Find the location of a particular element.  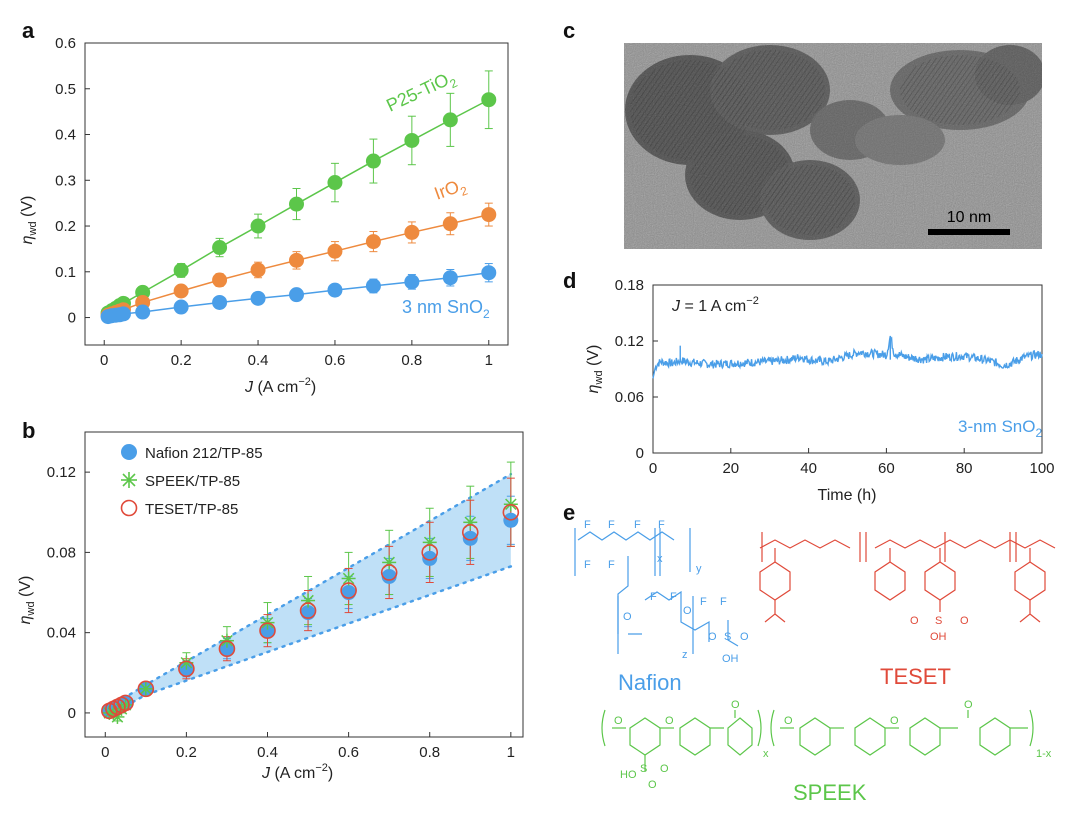

y-tick-label: 0.2 is located at coordinates (65, 226).